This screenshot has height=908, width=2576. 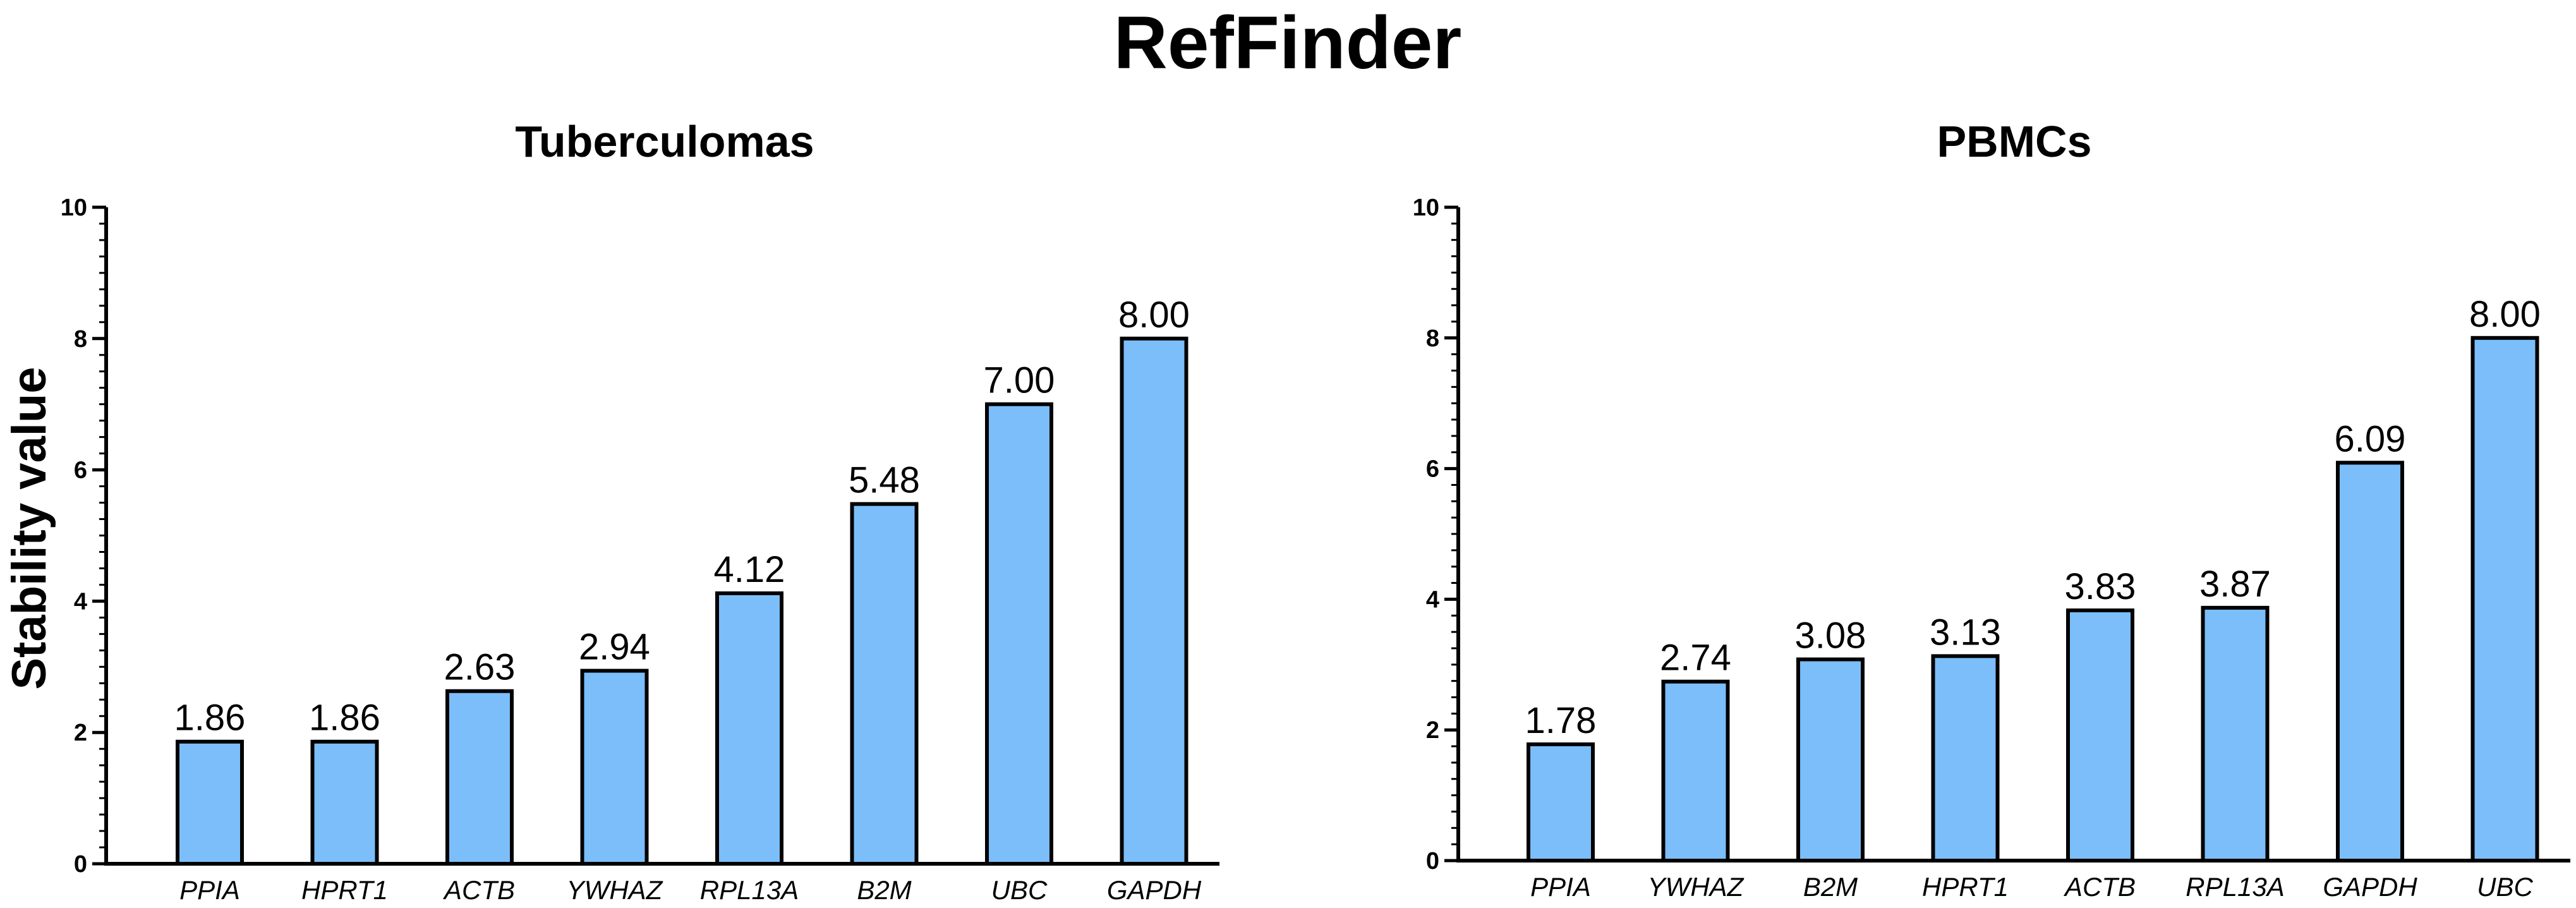 I want to click on pbmcs-category-label: B2M, so click(x=1830, y=887).